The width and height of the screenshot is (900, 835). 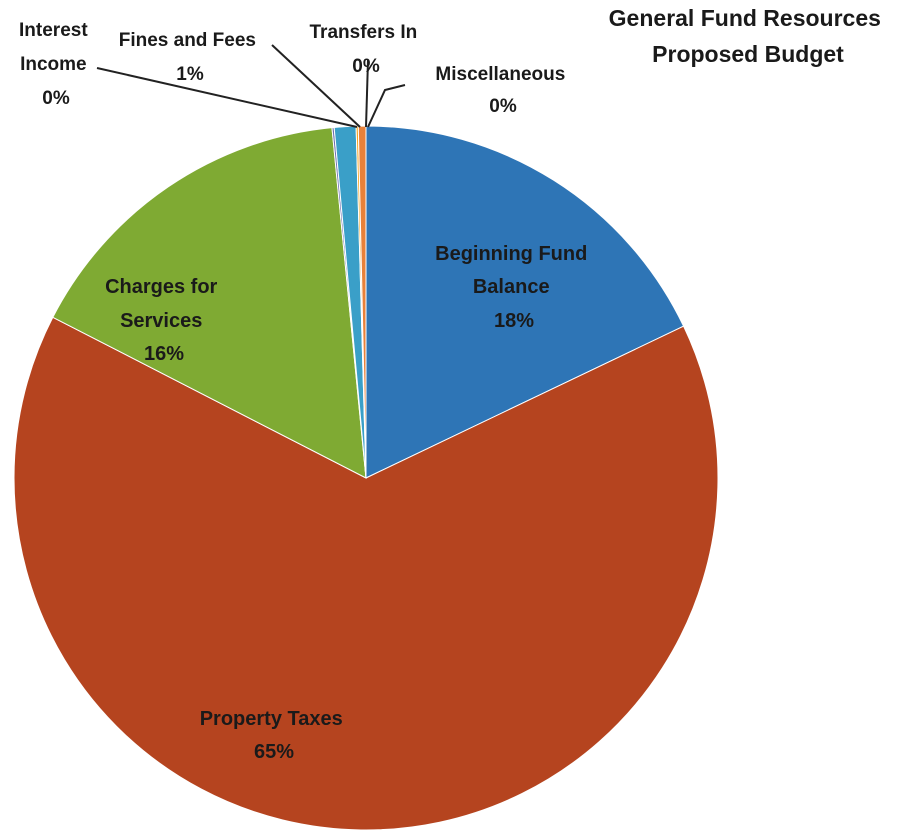 What do you see at coordinates (274, 735) in the screenshot?
I see `label-property-taxes: Property Taxes 65%` at bounding box center [274, 735].